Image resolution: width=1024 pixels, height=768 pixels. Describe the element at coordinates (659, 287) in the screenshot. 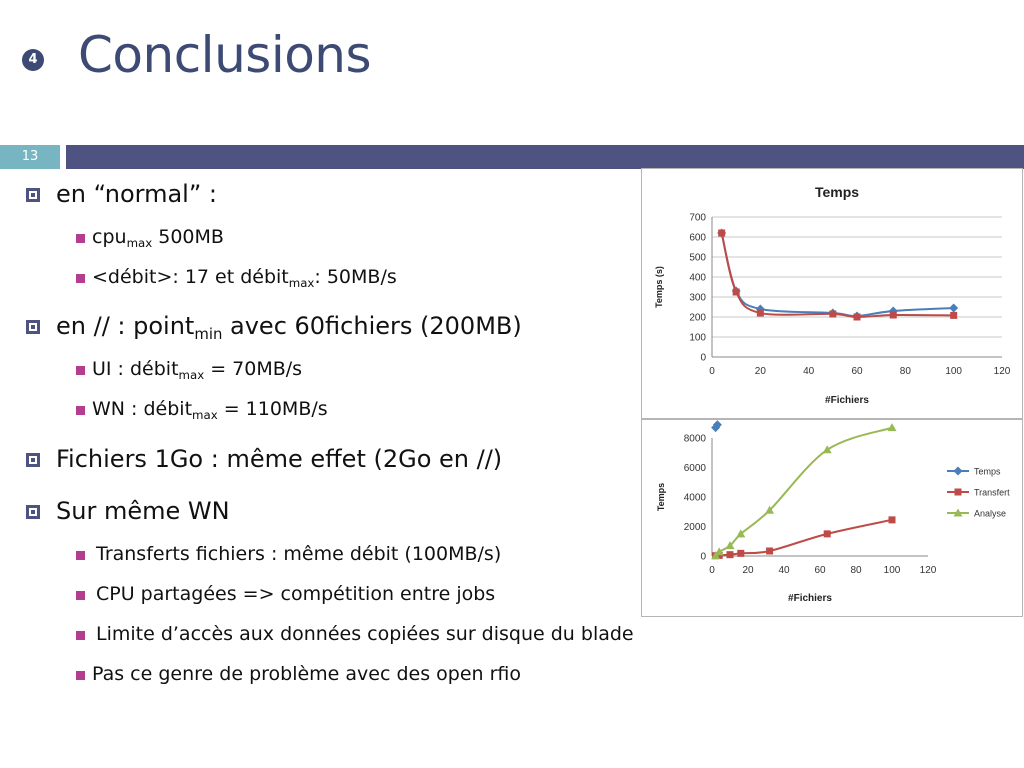

I see `y-axis-label: Temps (s)` at that location.